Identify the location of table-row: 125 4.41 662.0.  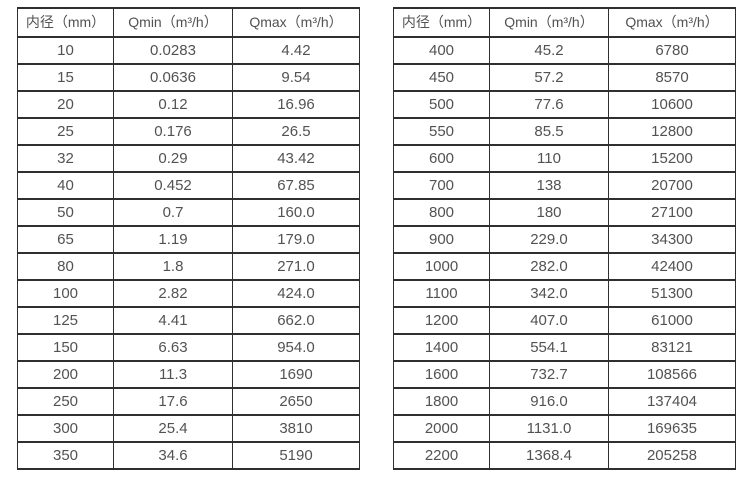
(188, 320).